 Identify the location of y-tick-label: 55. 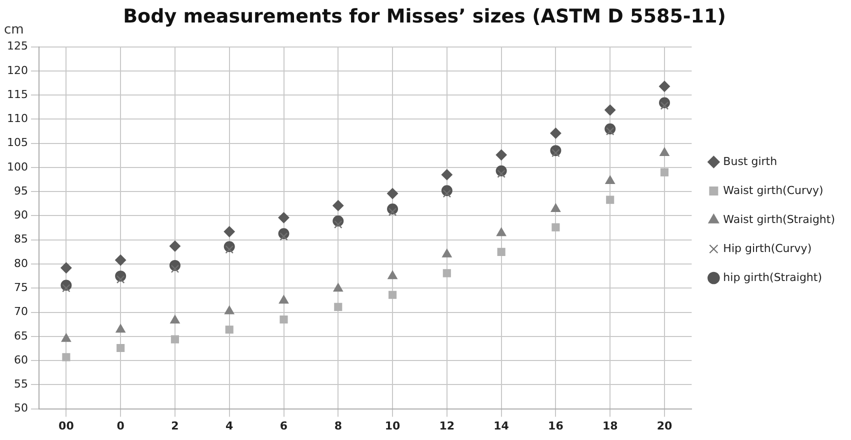
(21, 384).